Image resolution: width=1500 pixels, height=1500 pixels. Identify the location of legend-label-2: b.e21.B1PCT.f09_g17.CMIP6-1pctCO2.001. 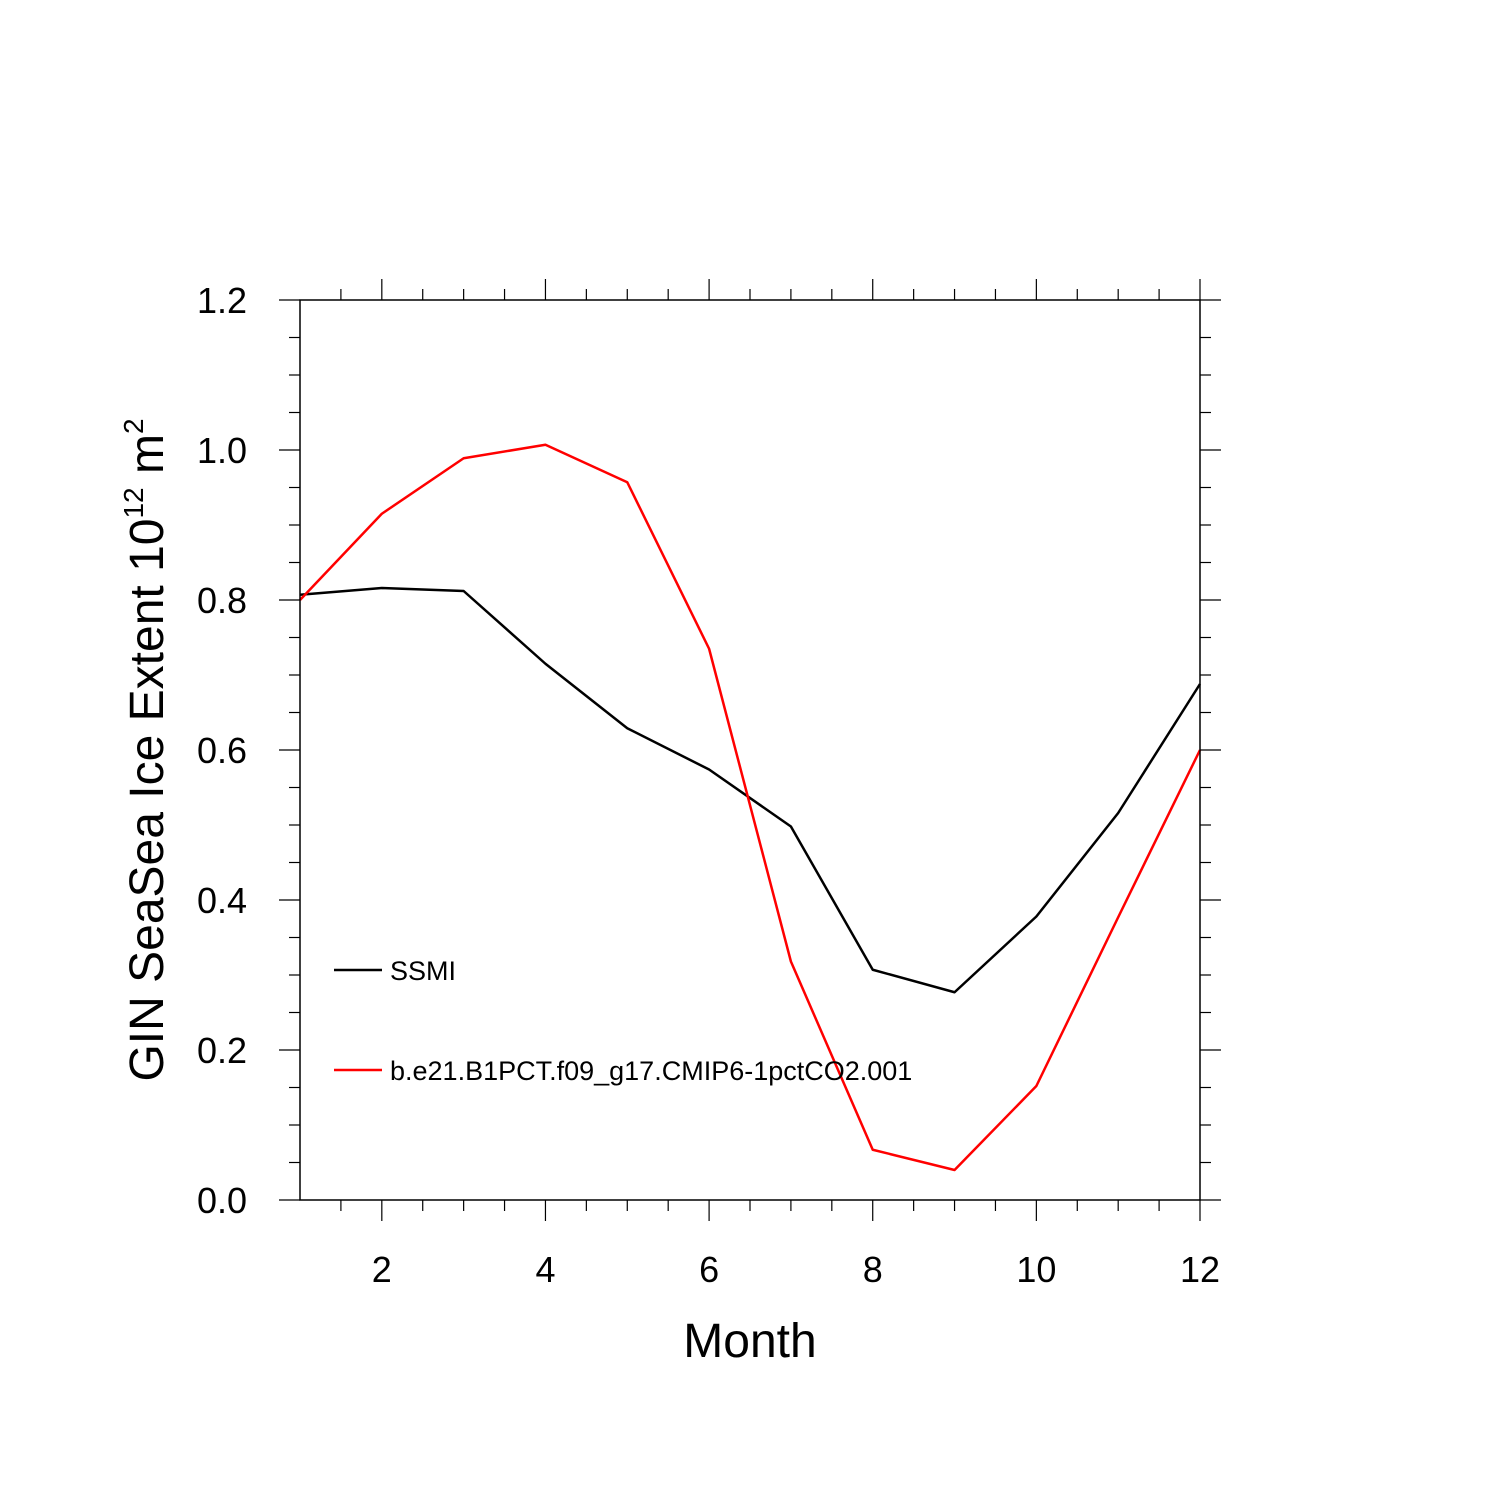
(651, 1071).